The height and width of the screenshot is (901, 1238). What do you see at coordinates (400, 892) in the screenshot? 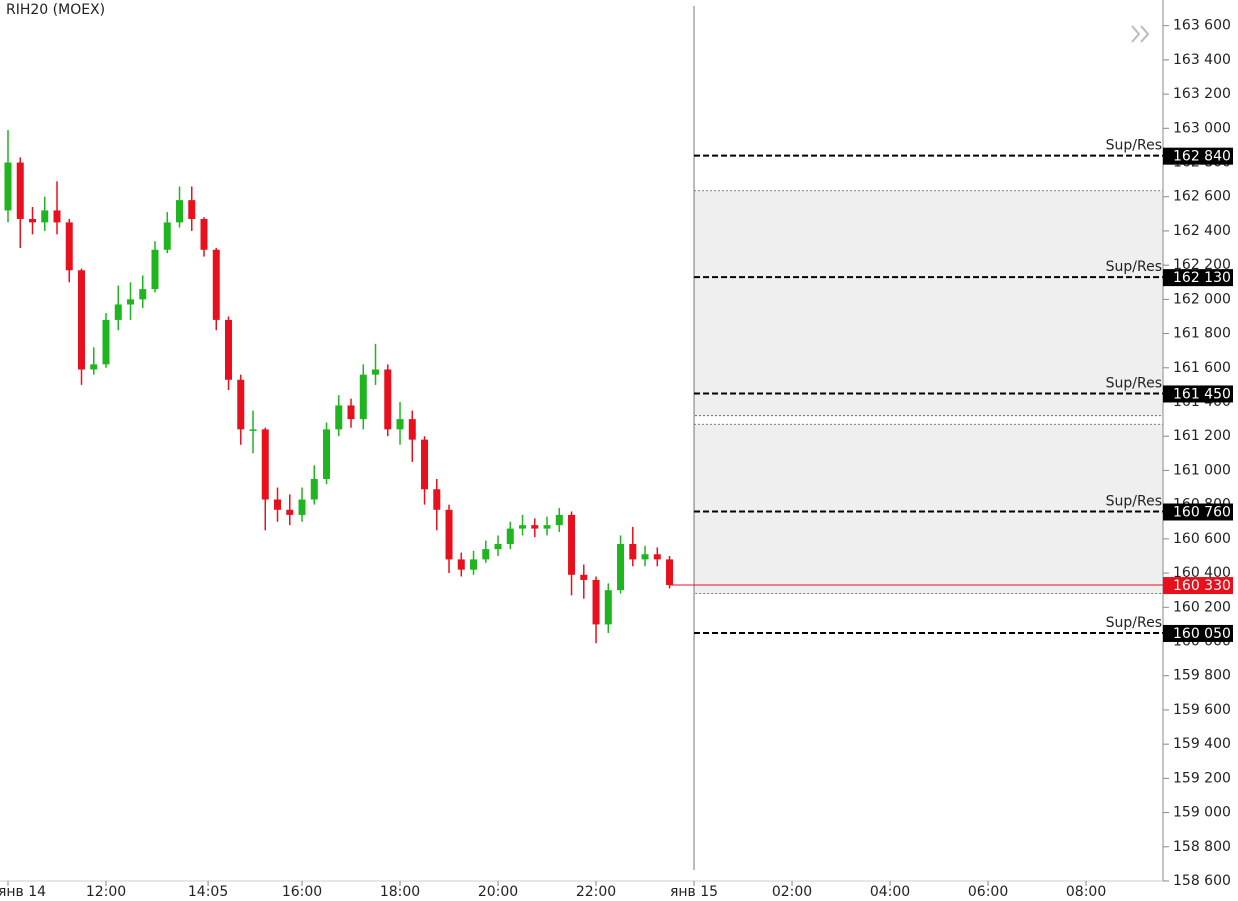
I see `x-tick-label: 18:00` at bounding box center [400, 892].